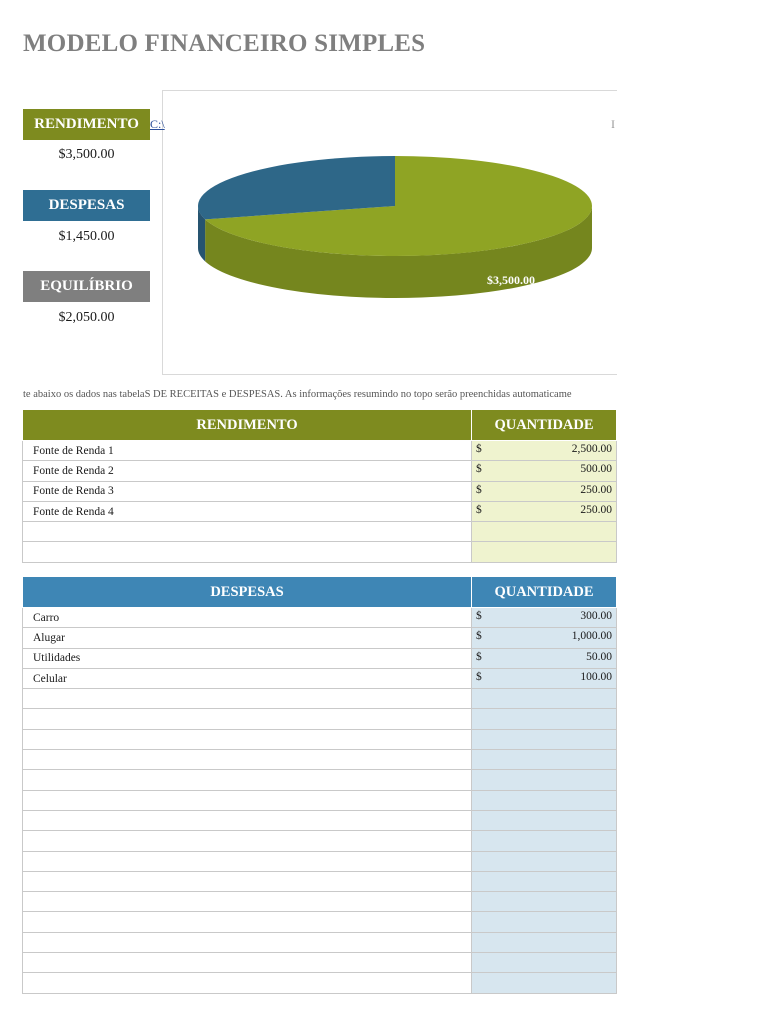 This screenshot has height=1024, width=768. What do you see at coordinates (596, 616) in the screenshot?
I see `expense-amount-value: 300.00` at bounding box center [596, 616].